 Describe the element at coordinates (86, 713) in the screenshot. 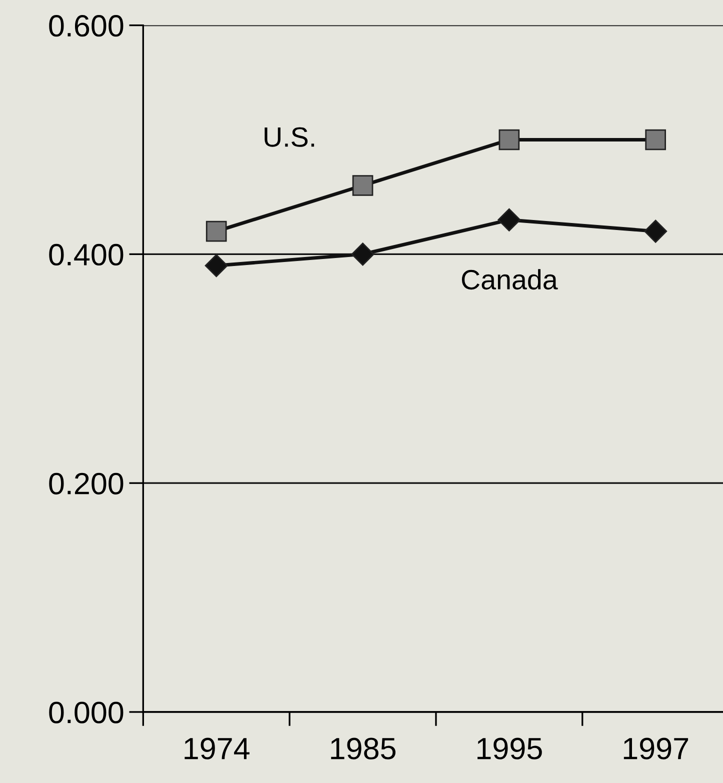

I see `y-tick-label: 0.000` at that location.